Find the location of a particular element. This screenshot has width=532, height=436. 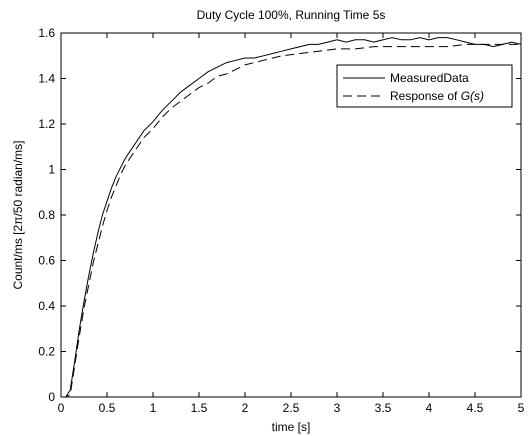

x-tick-label: 4 is located at coordinates (429, 408).